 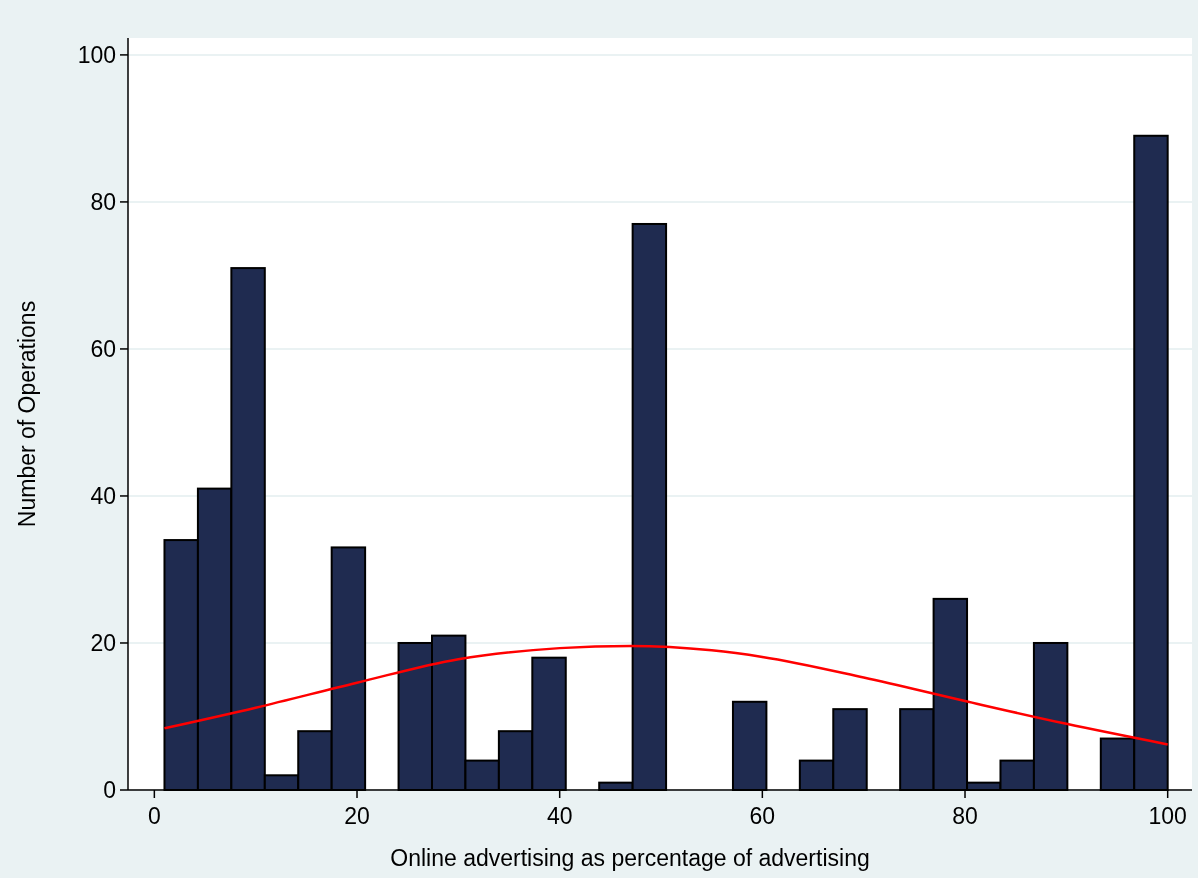 What do you see at coordinates (965, 816) in the screenshot?
I see `x-tick-label: 80` at bounding box center [965, 816].